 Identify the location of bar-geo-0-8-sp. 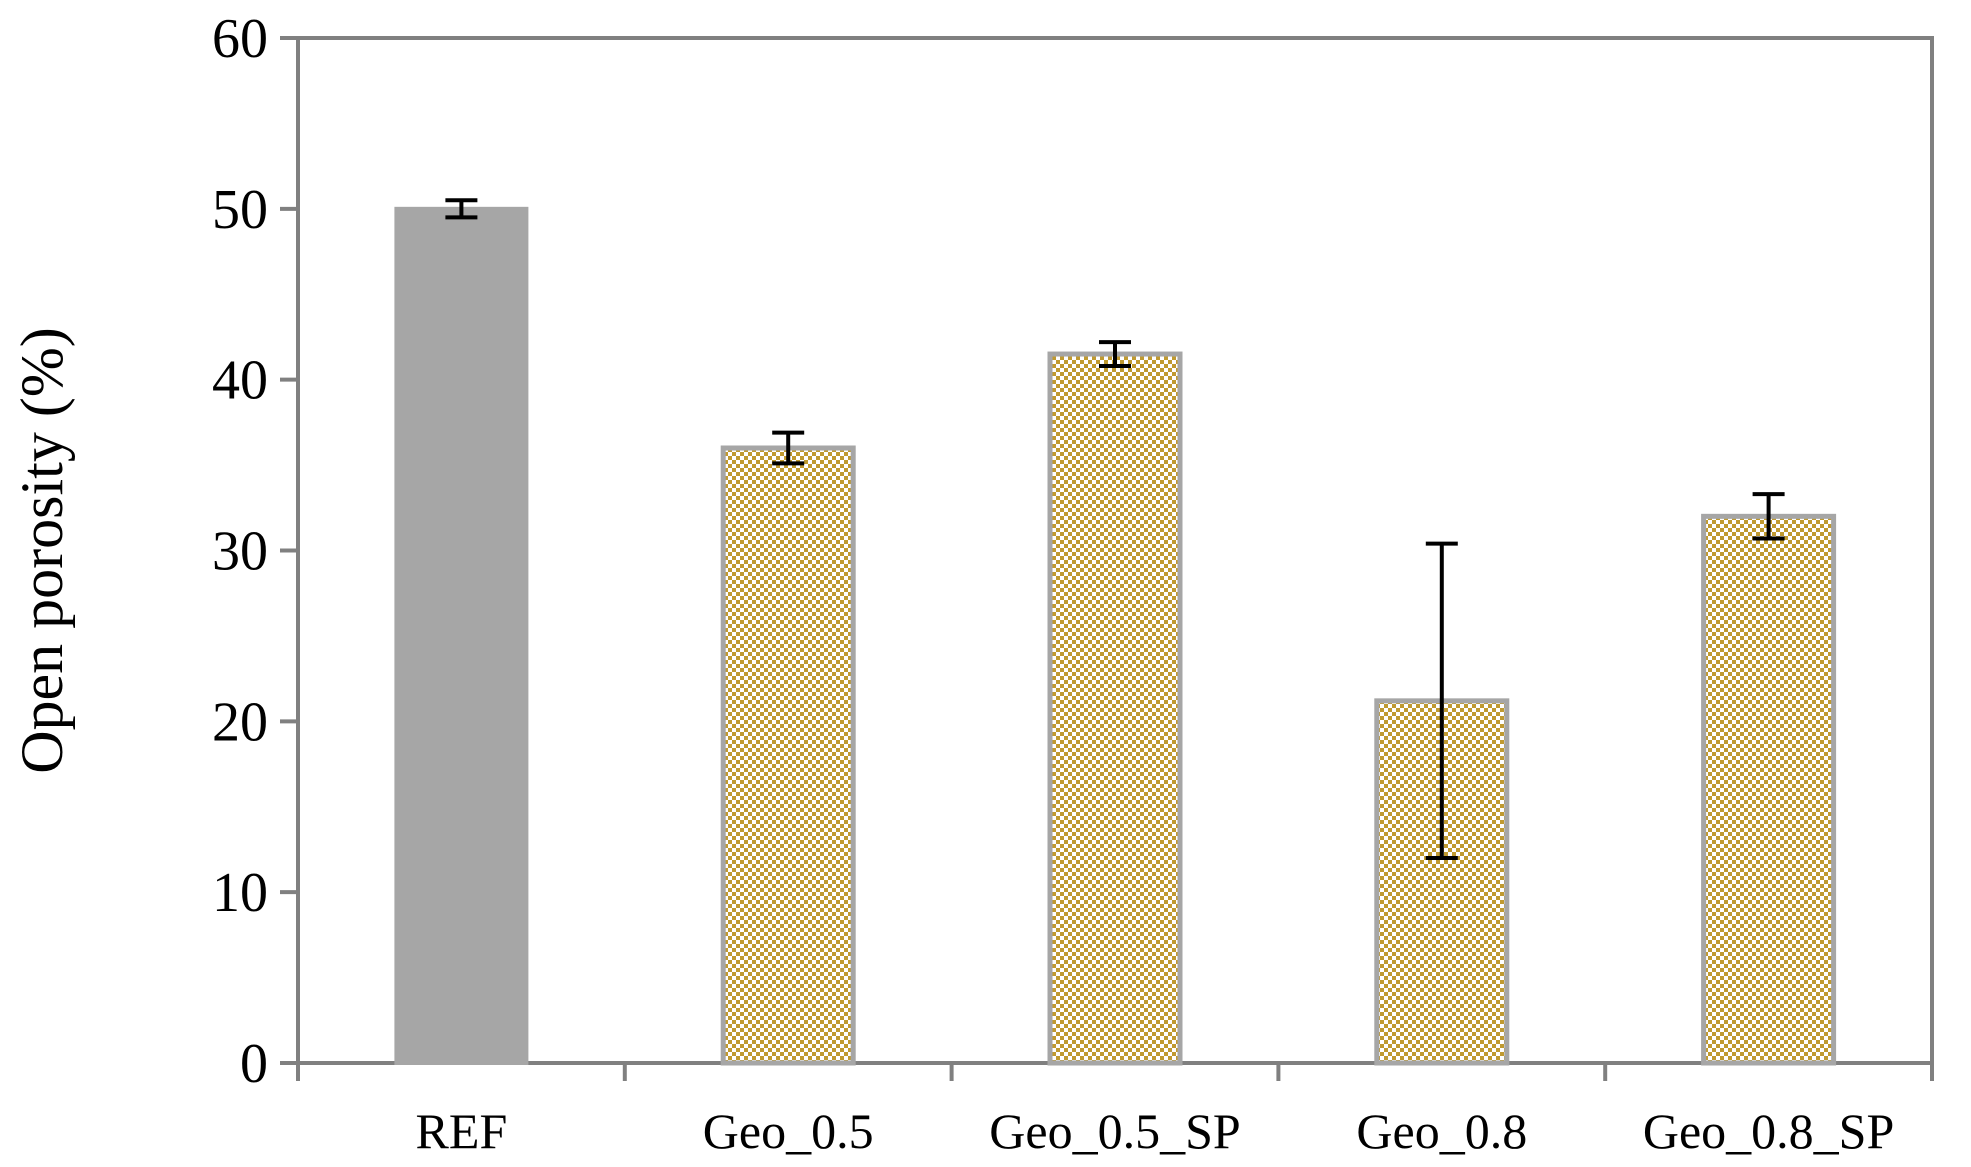
(1769, 789).